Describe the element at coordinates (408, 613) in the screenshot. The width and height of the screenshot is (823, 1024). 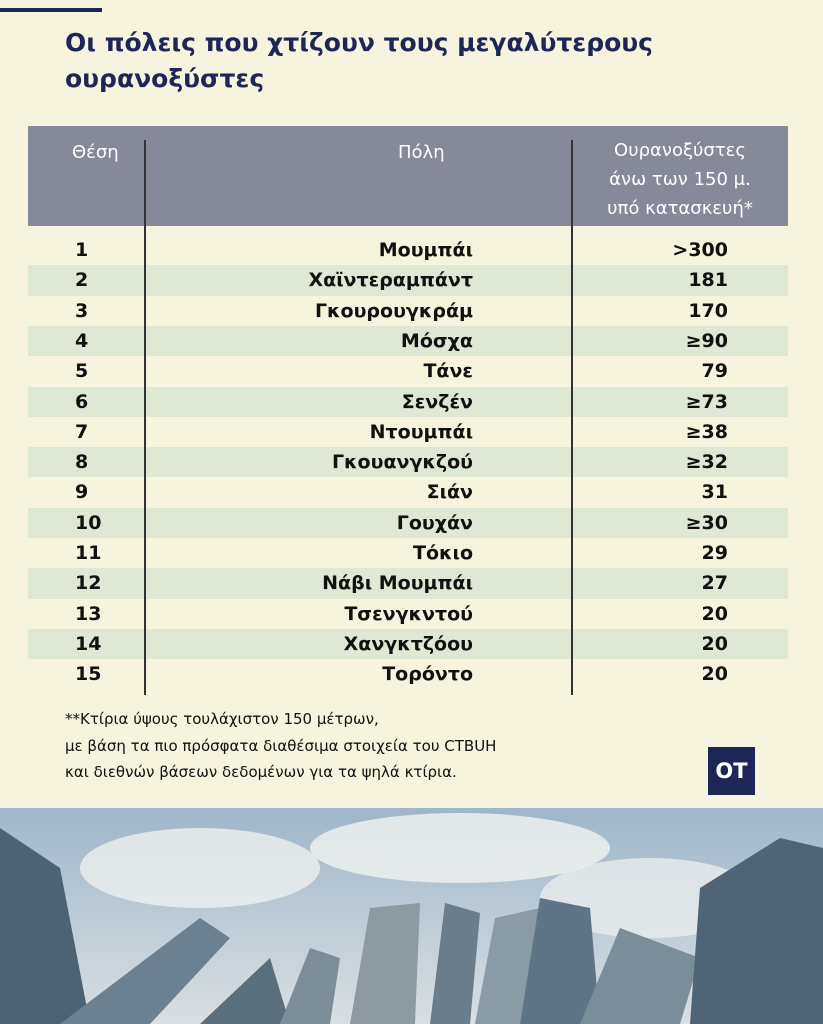
I see `city-cell: Τσενγκντού` at that location.